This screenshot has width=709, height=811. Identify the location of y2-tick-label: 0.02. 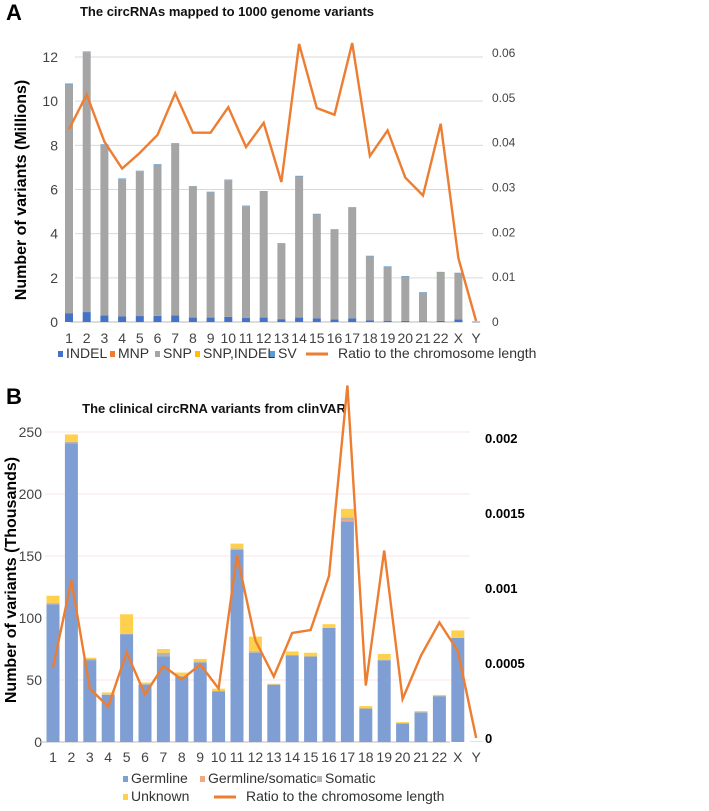
(504, 232).